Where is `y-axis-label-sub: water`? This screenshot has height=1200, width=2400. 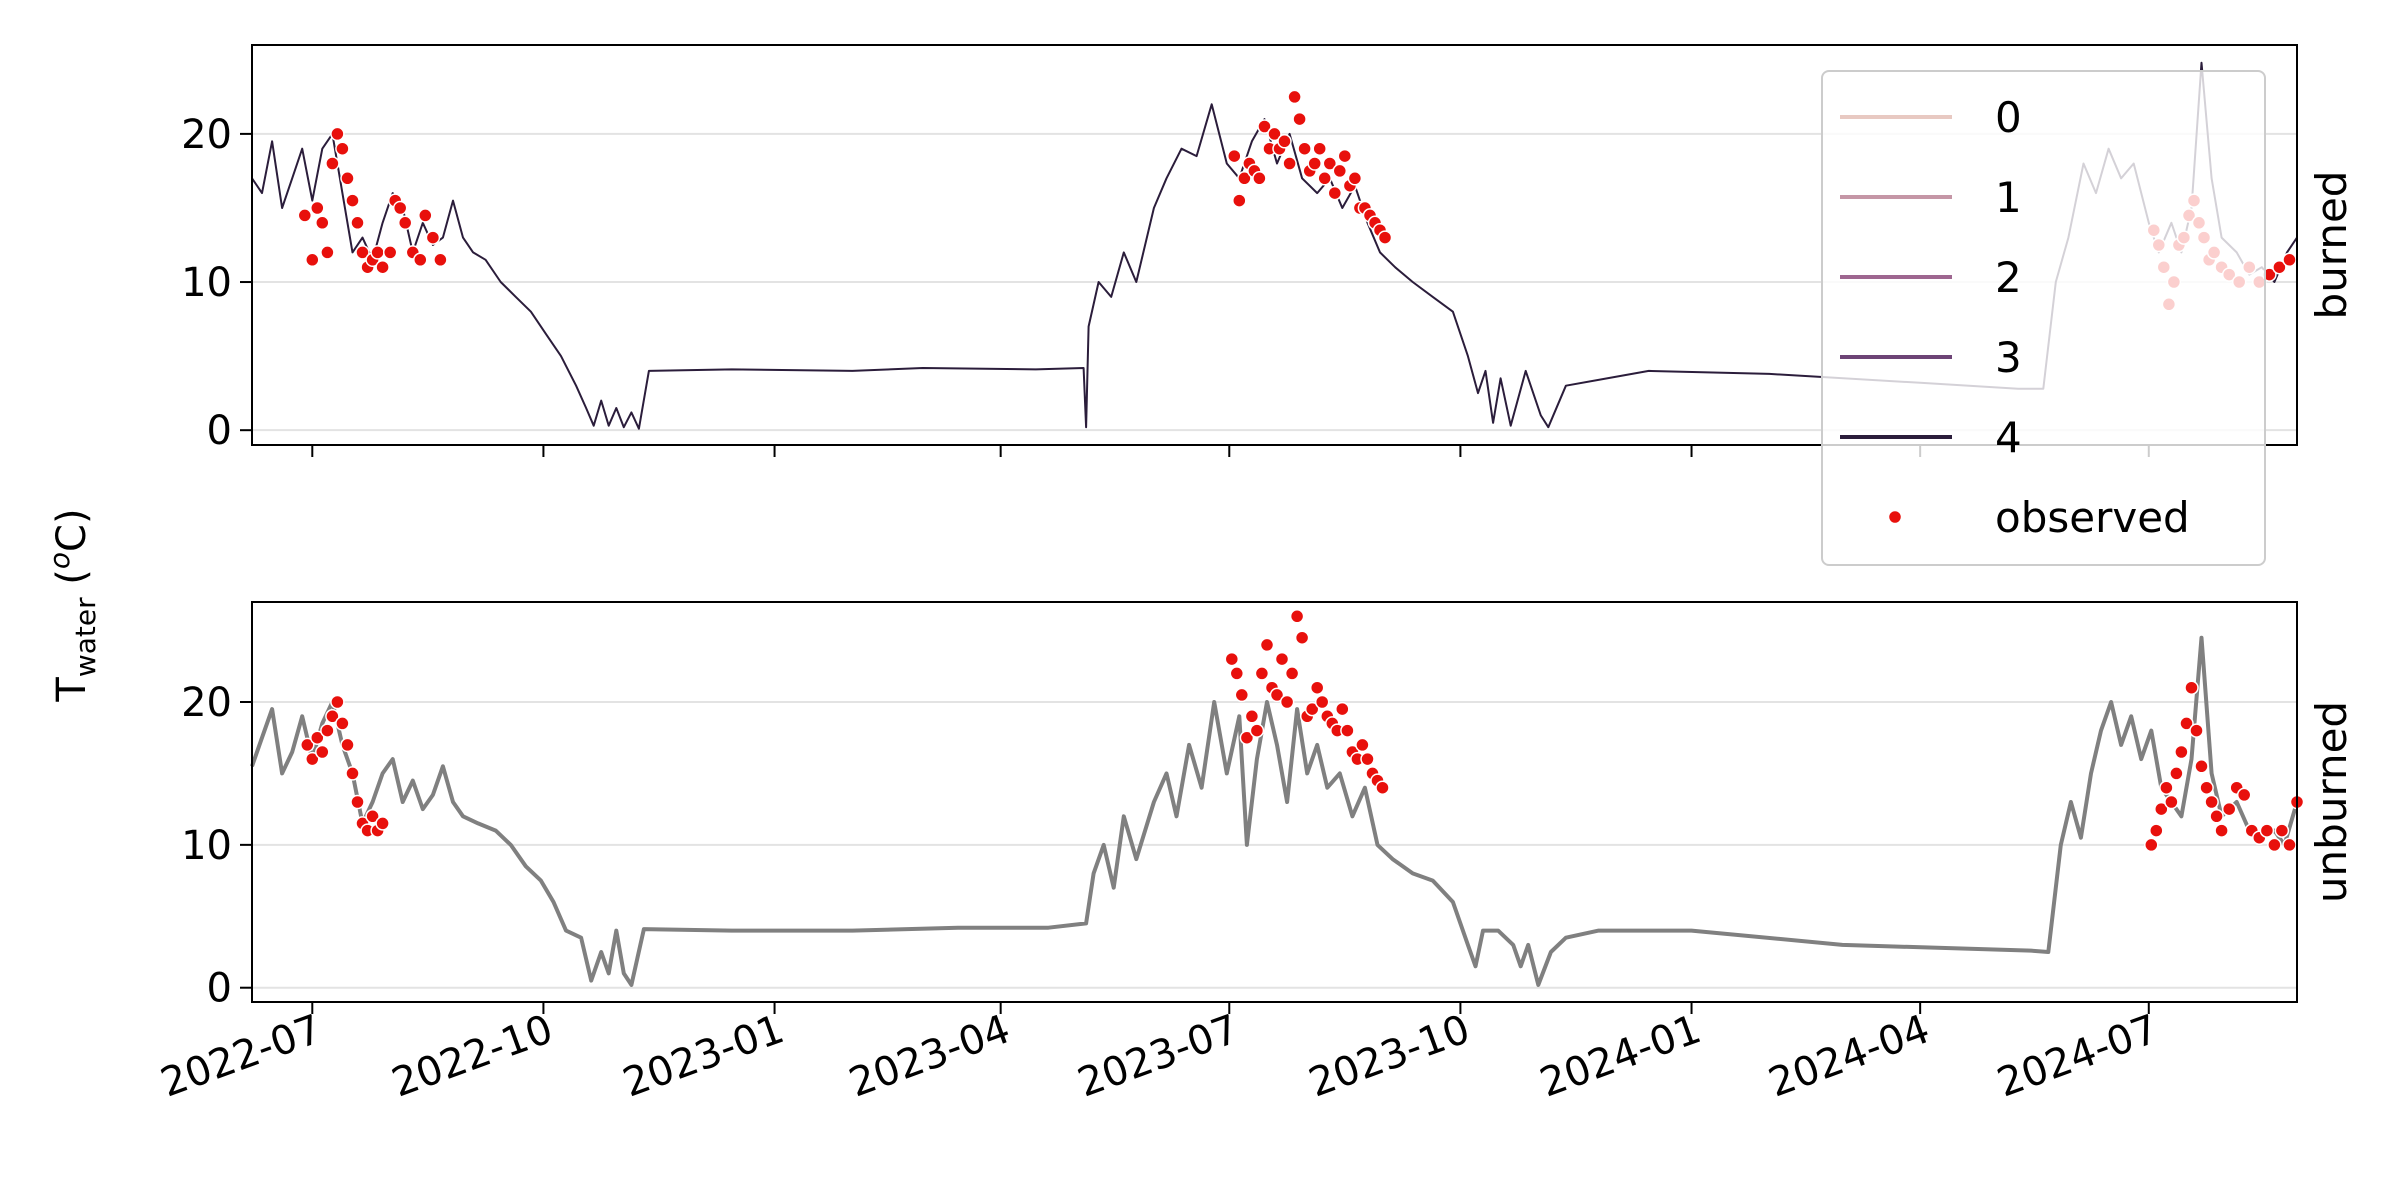 y-axis-label-sub: water is located at coordinates (85, 637).